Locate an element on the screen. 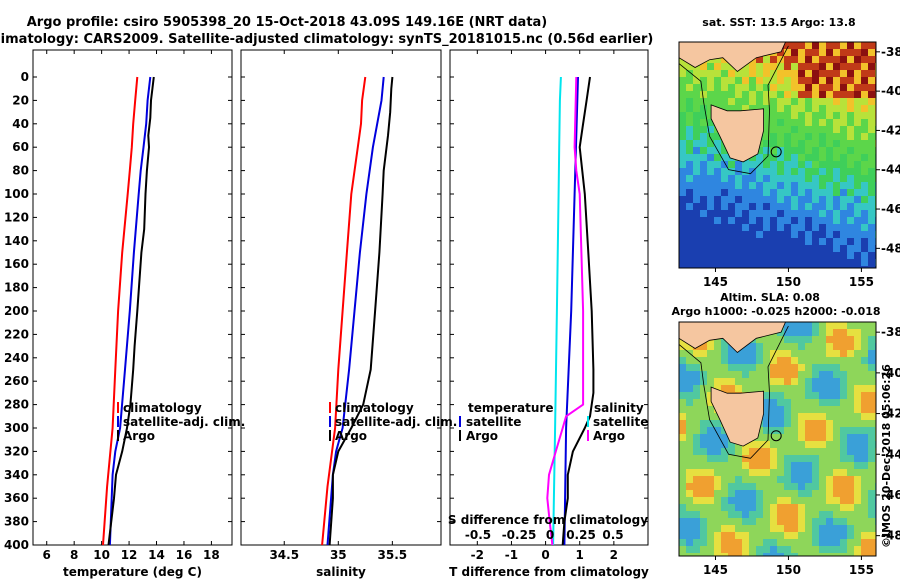 The image size is (900, 580). lat-tick-label: -44 is located at coordinates (890, 454).